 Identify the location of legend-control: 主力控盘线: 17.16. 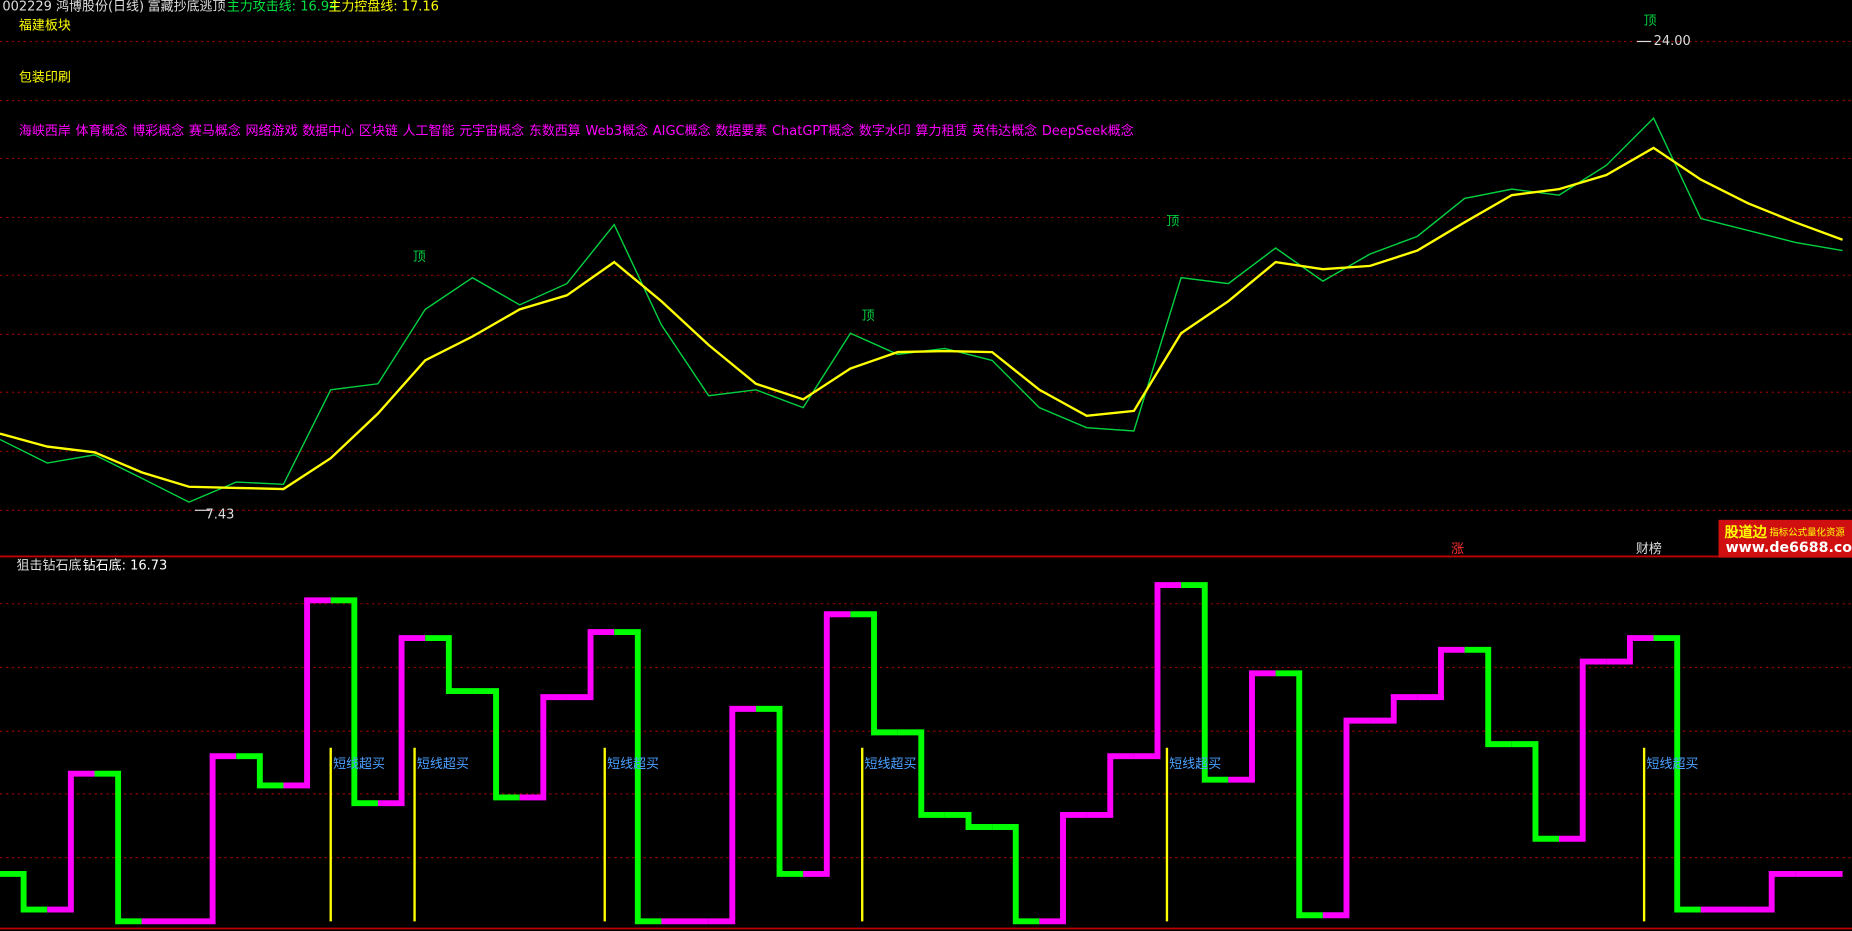
(383, 7).